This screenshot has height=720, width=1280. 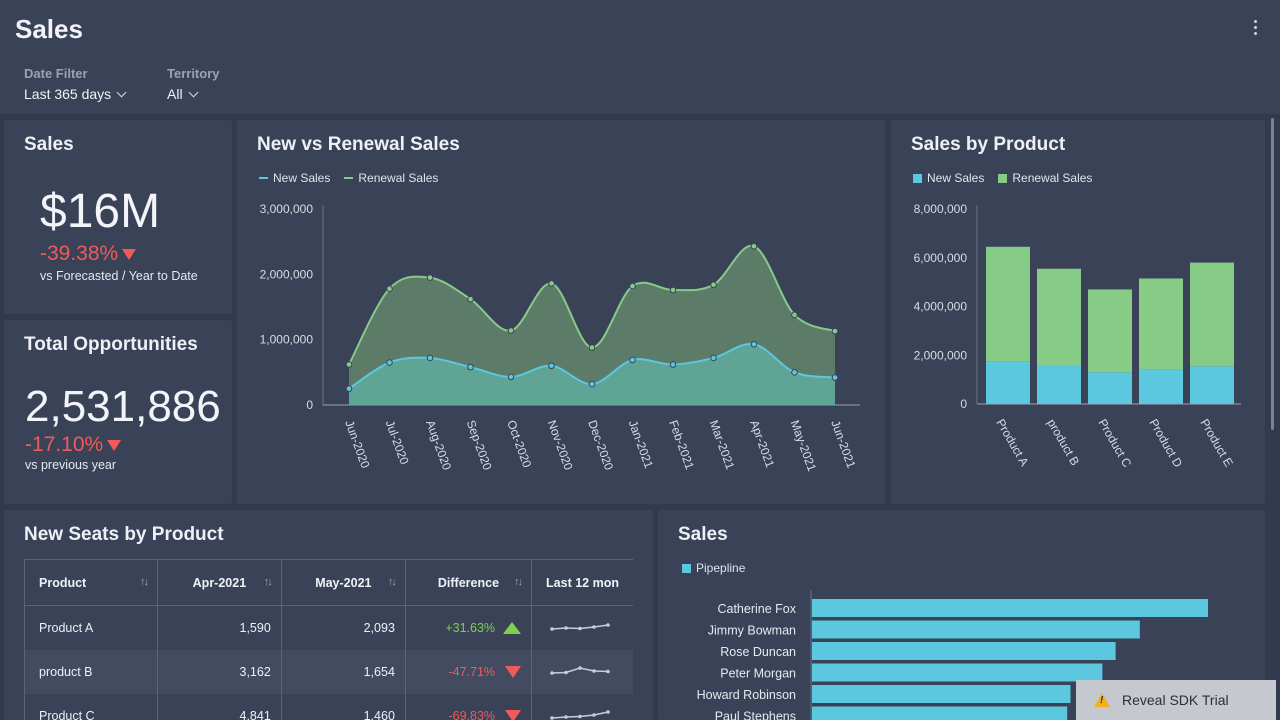 What do you see at coordinates (71, 465) in the screenshot?
I see `kpi-caption: vs previous year` at bounding box center [71, 465].